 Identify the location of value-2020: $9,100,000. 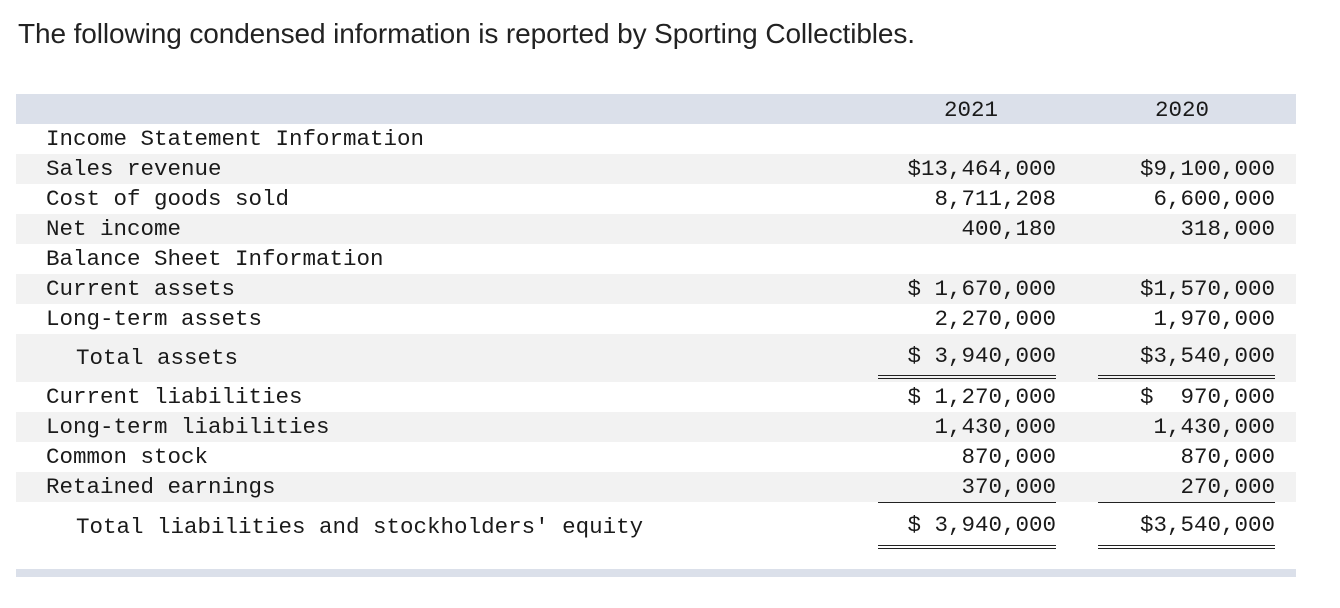
(1207, 169).